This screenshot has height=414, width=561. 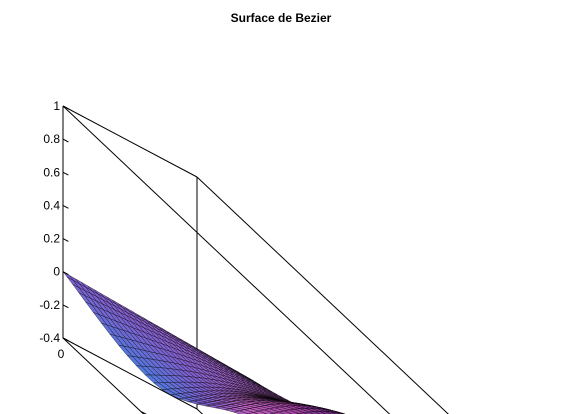 What do you see at coordinates (103, 375) in the screenshot?
I see `box-edge-x-front-bottom` at bounding box center [103, 375].